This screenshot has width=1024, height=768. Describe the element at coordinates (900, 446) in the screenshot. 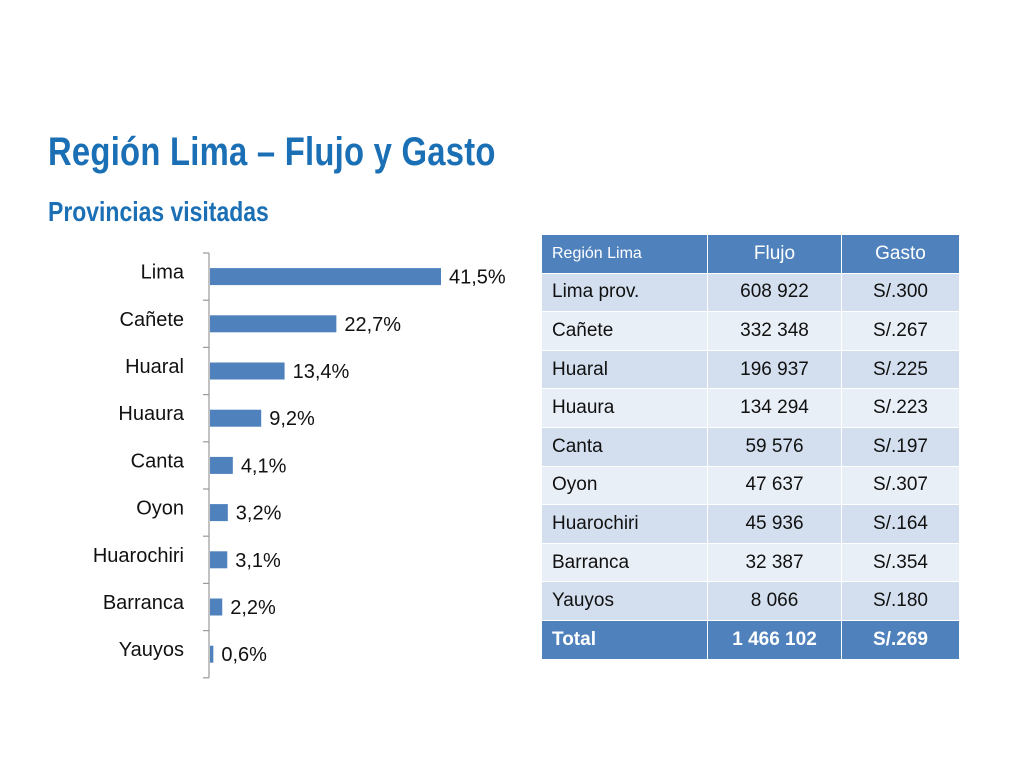

I see `cell-gasto: S/.197` at that location.